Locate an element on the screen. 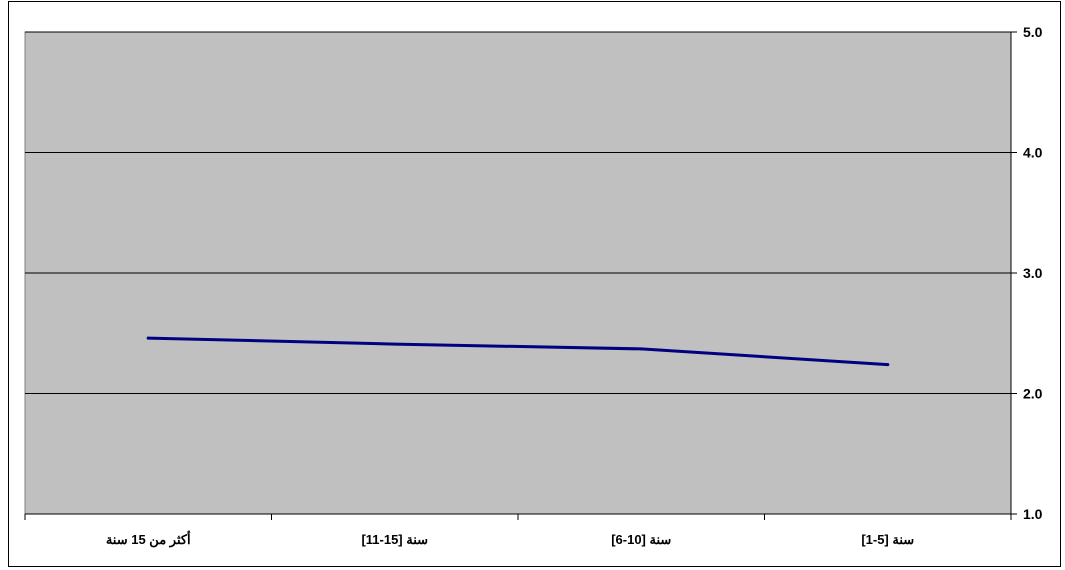 This screenshot has width=1065, height=570. y-axis: 1.0 2.0 3.0 4.0 5.0 is located at coordinates (1027, 273).